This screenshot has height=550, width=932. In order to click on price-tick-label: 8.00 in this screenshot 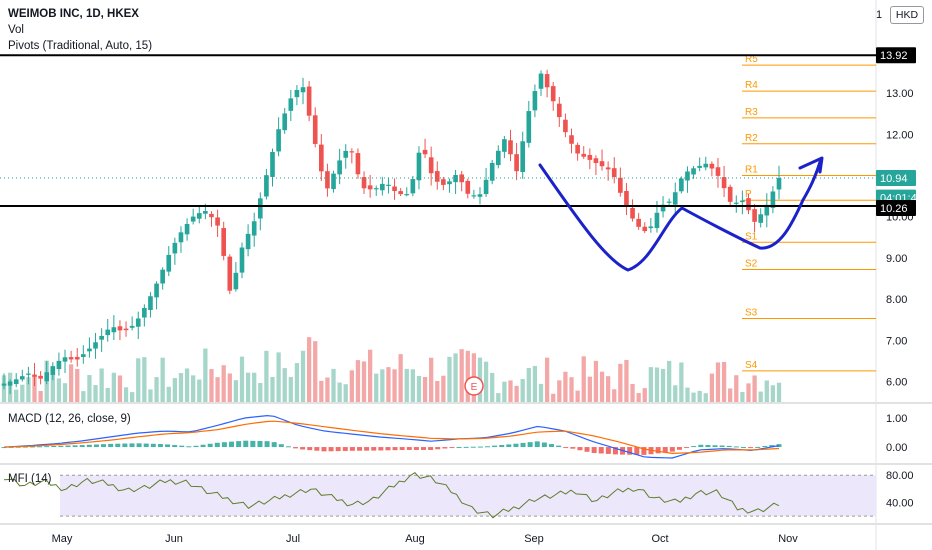, I will do `click(896, 300)`.